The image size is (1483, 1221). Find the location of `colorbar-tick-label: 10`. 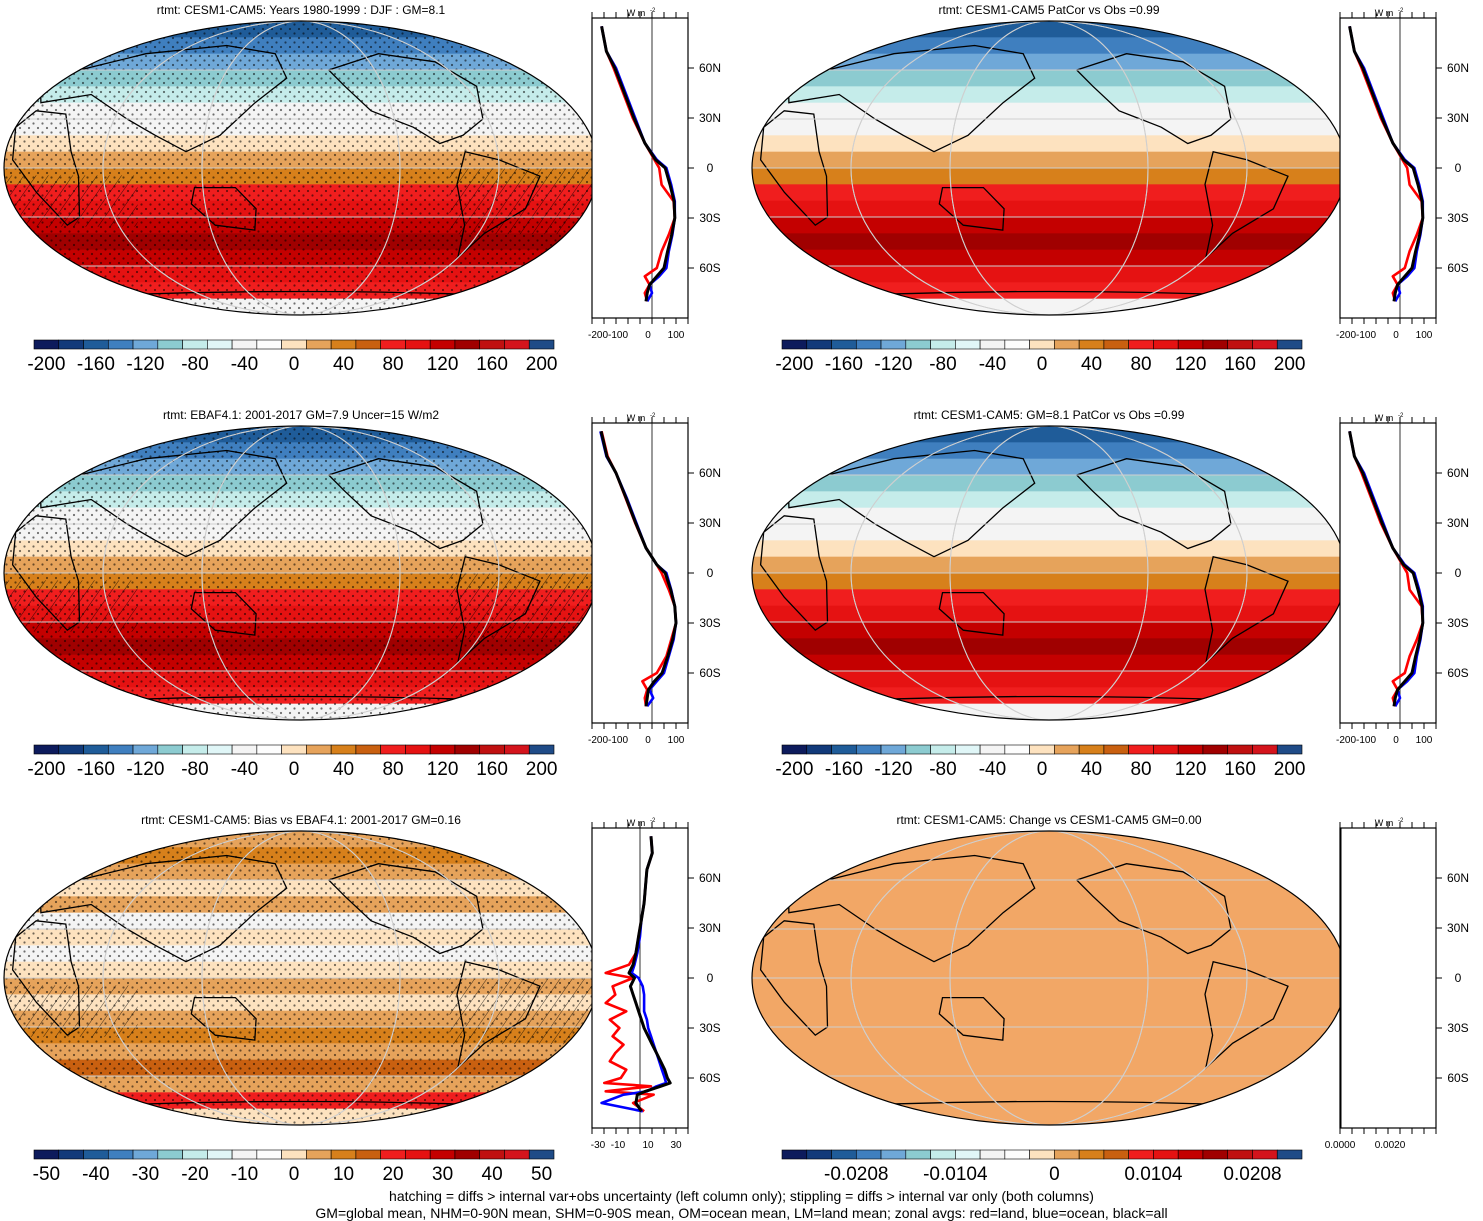

colorbar-tick-label: 10 is located at coordinates (343, 1174).